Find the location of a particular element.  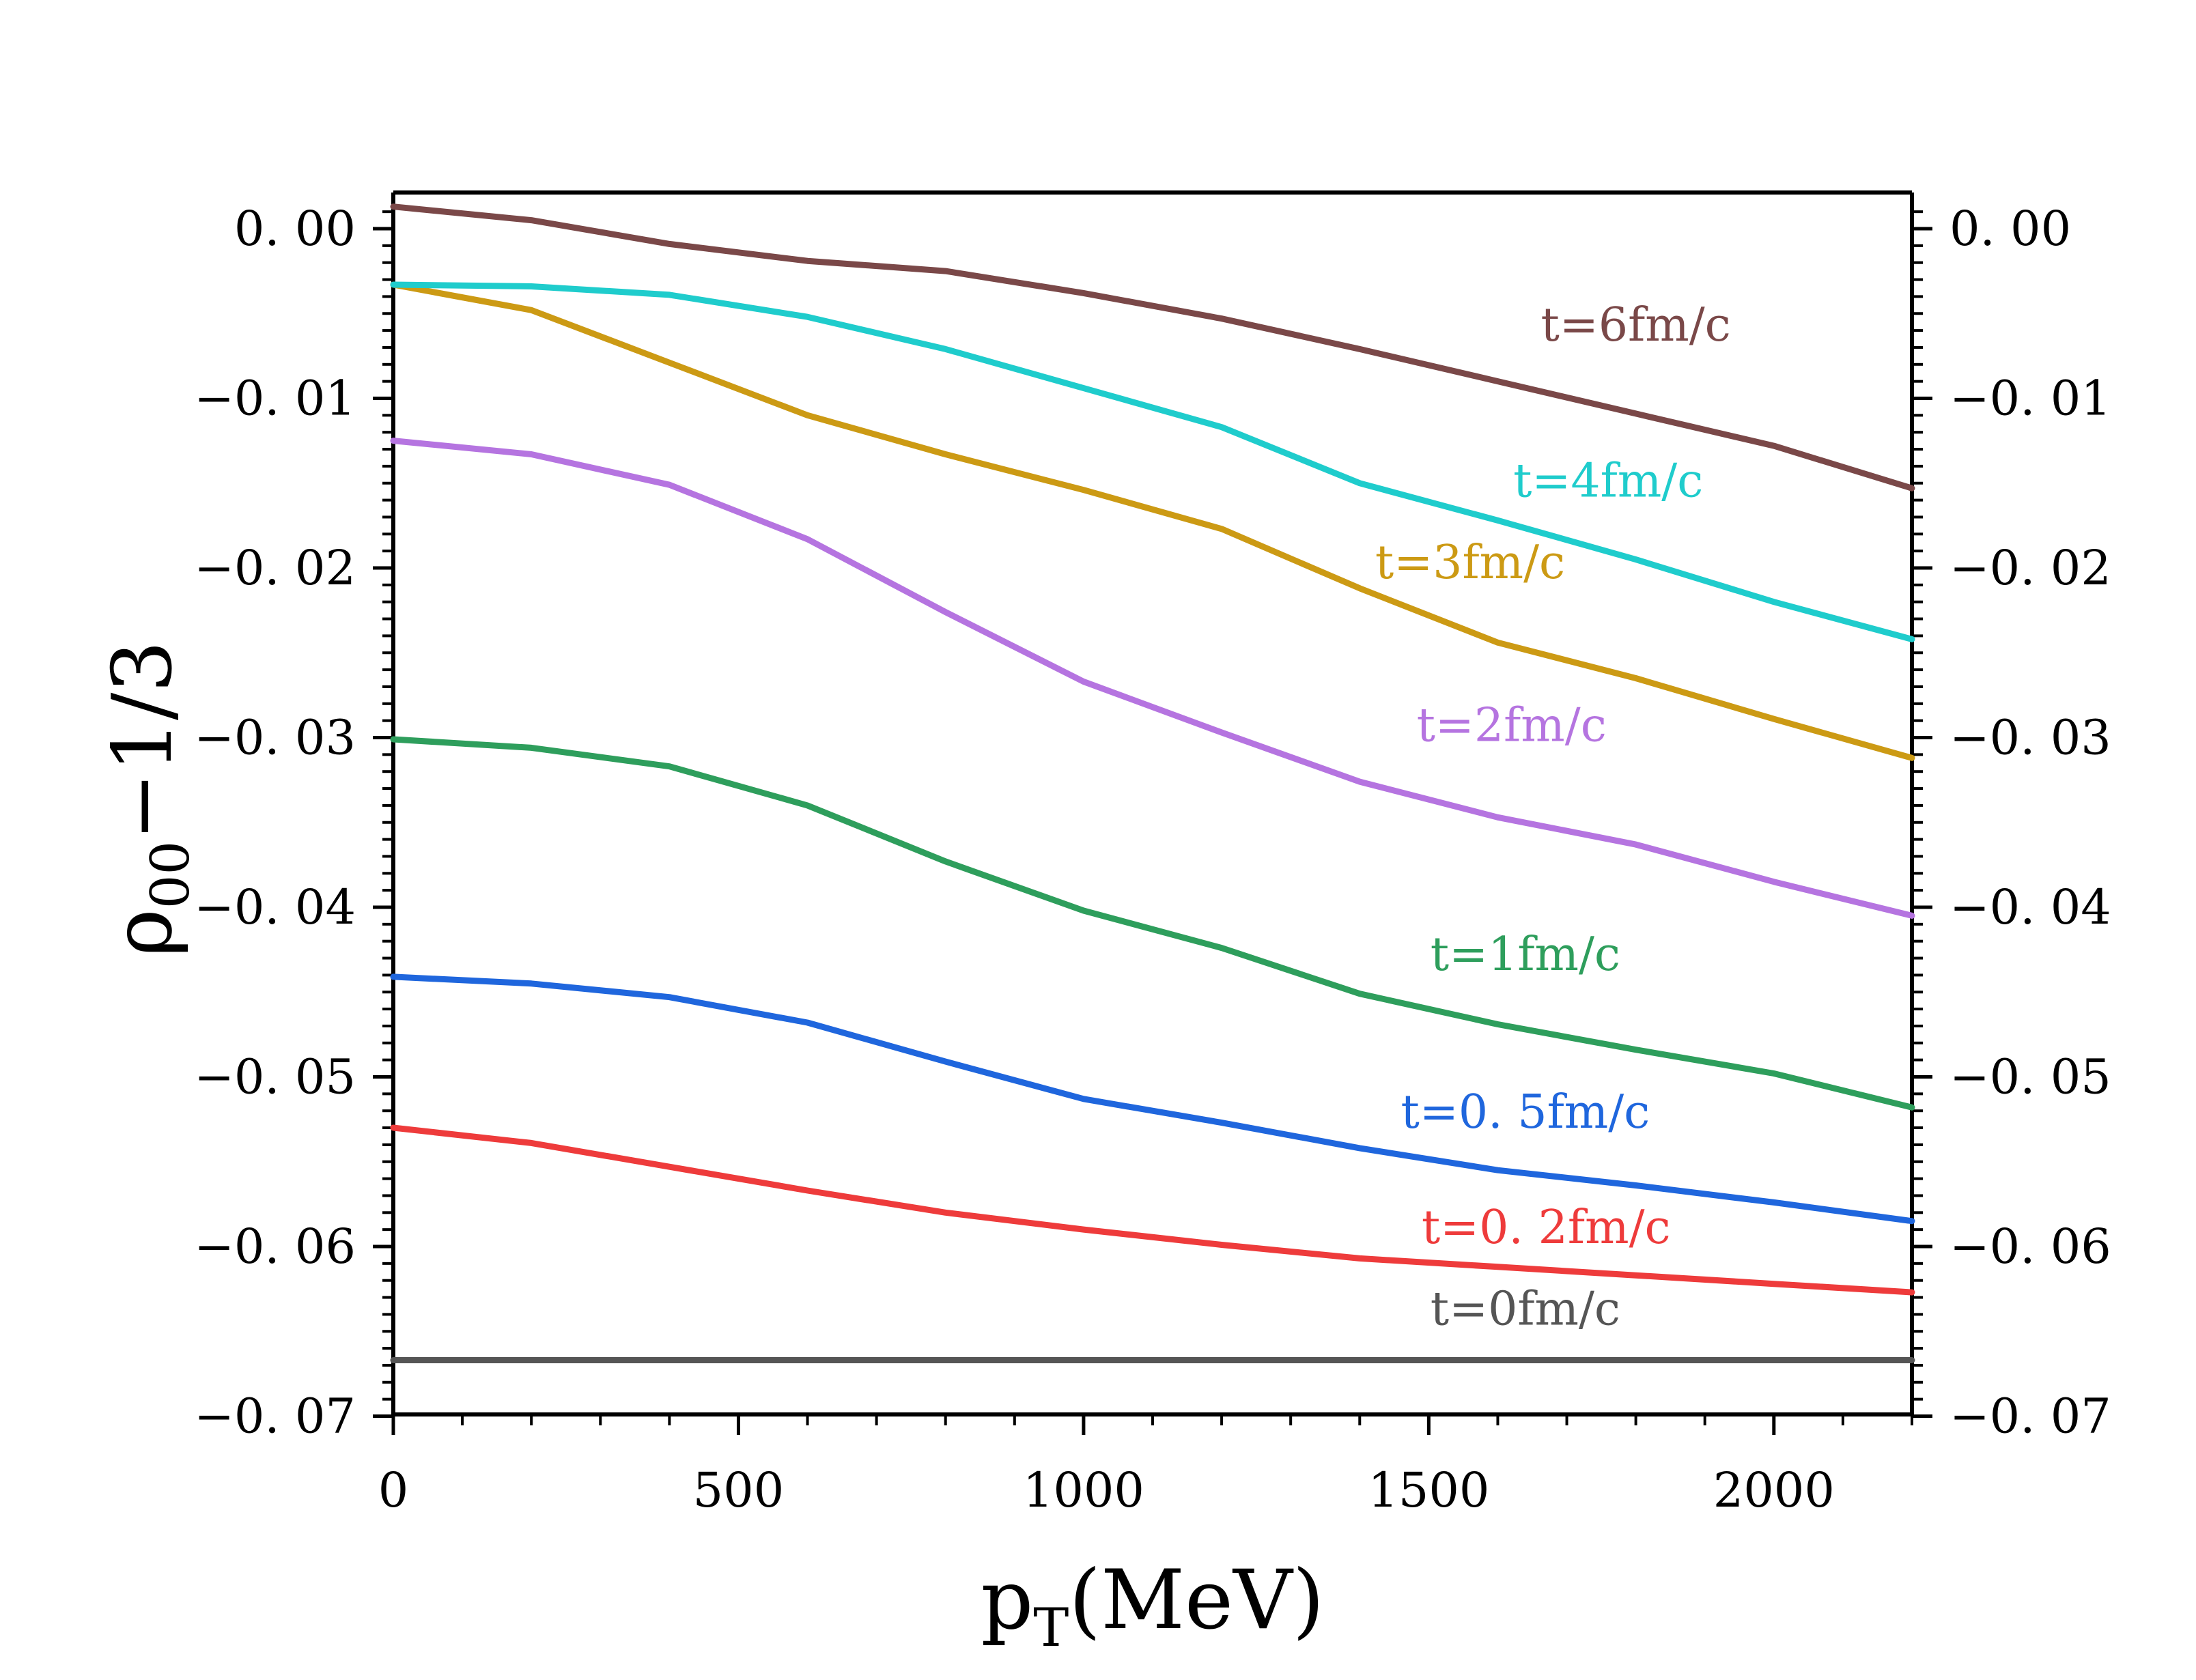

series-line-t-0-5fm-c is located at coordinates (1153, 1099).